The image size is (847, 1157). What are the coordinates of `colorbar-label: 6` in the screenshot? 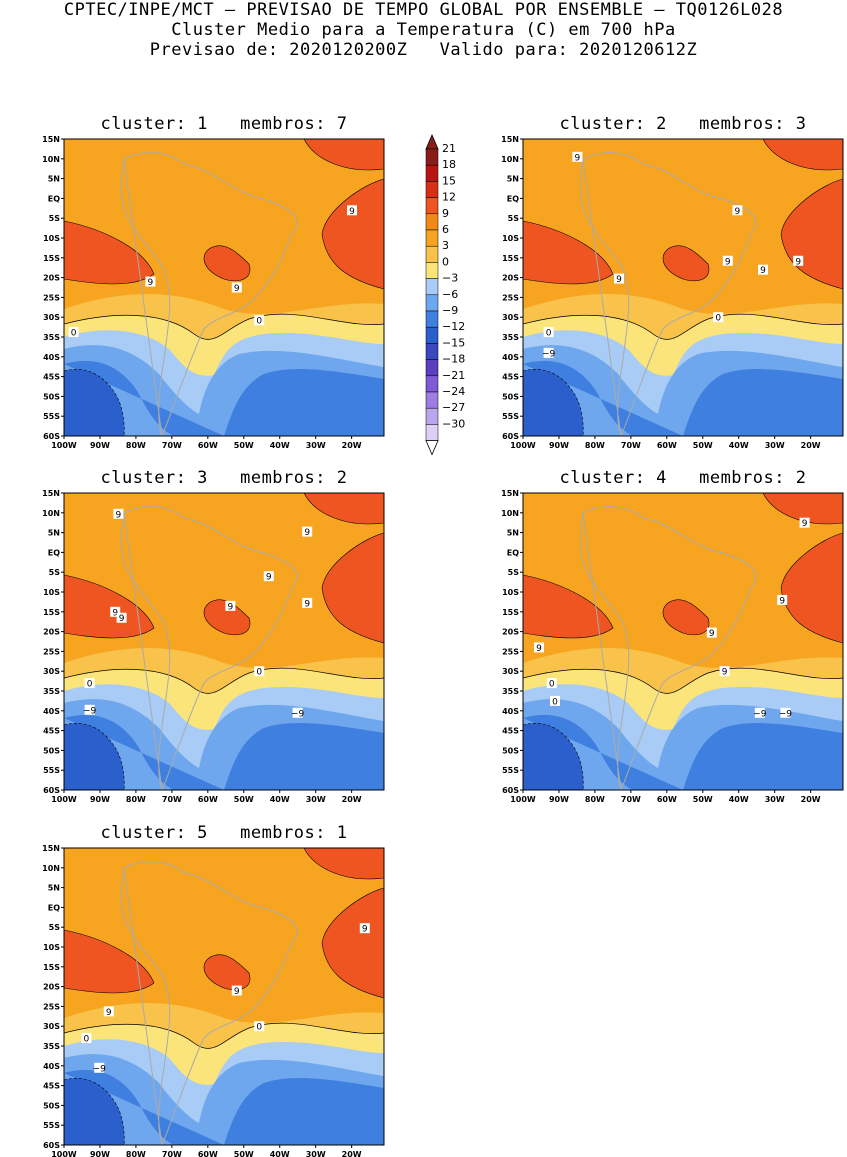 It's located at (445, 229).